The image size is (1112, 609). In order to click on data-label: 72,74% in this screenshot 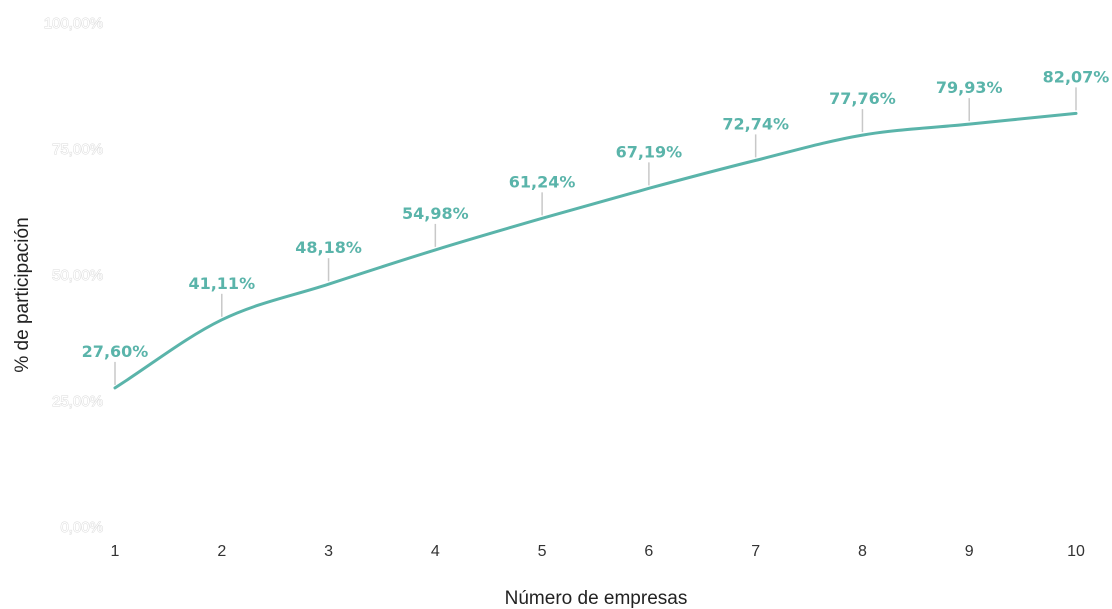, I will do `click(755, 123)`.